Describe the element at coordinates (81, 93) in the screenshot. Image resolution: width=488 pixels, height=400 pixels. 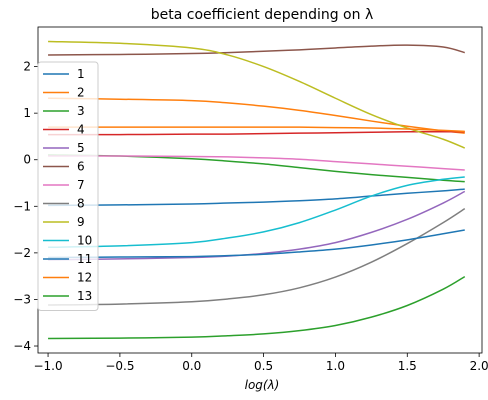
I see `legend-label: 2` at that location.